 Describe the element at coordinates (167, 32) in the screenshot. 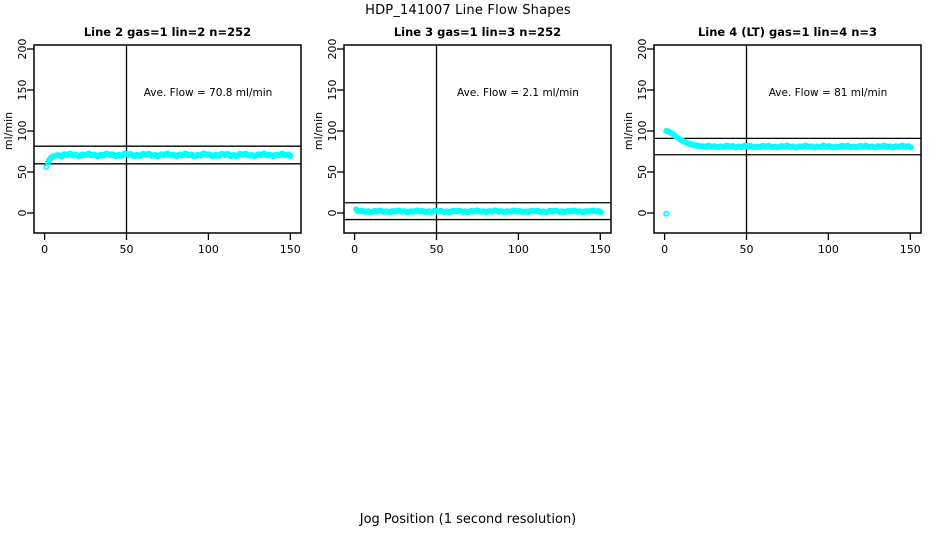

I see `panel-title: Line 2 gas=1 lin=2 n=252` at that location.